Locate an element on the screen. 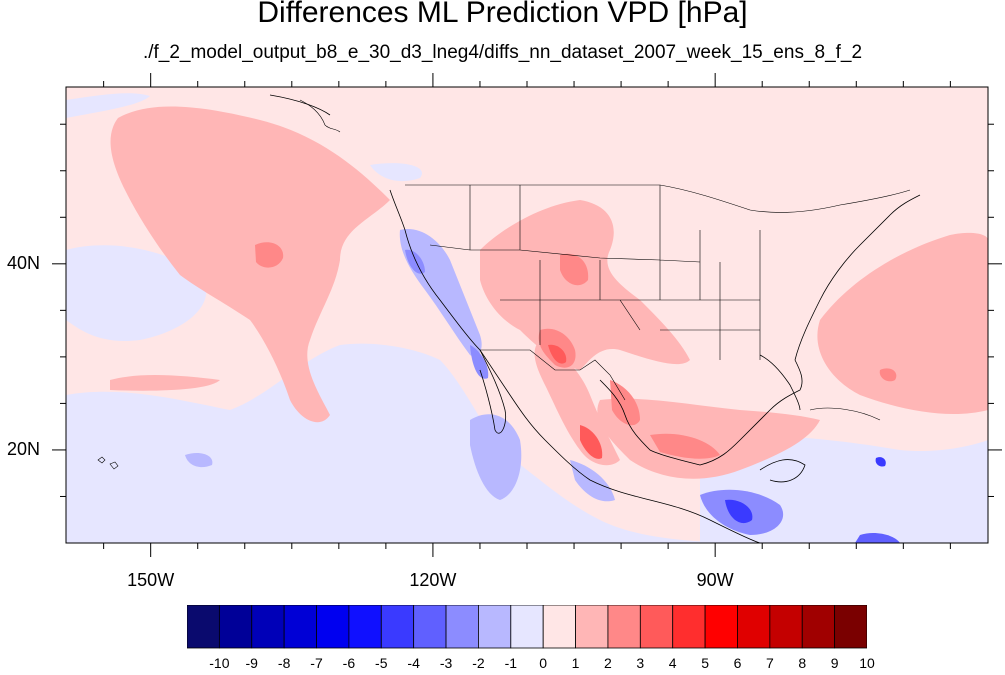 The height and width of the screenshot is (675, 1005). field-pink-usinterior is located at coordinates (585, 285).